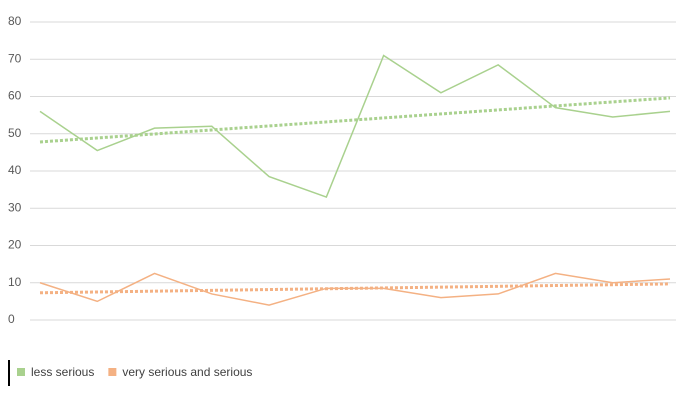 The height and width of the screenshot is (397, 679). What do you see at coordinates (15, 96) in the screenshot?
I see `y-tick-label: 60` at bounding box center [15, 96].